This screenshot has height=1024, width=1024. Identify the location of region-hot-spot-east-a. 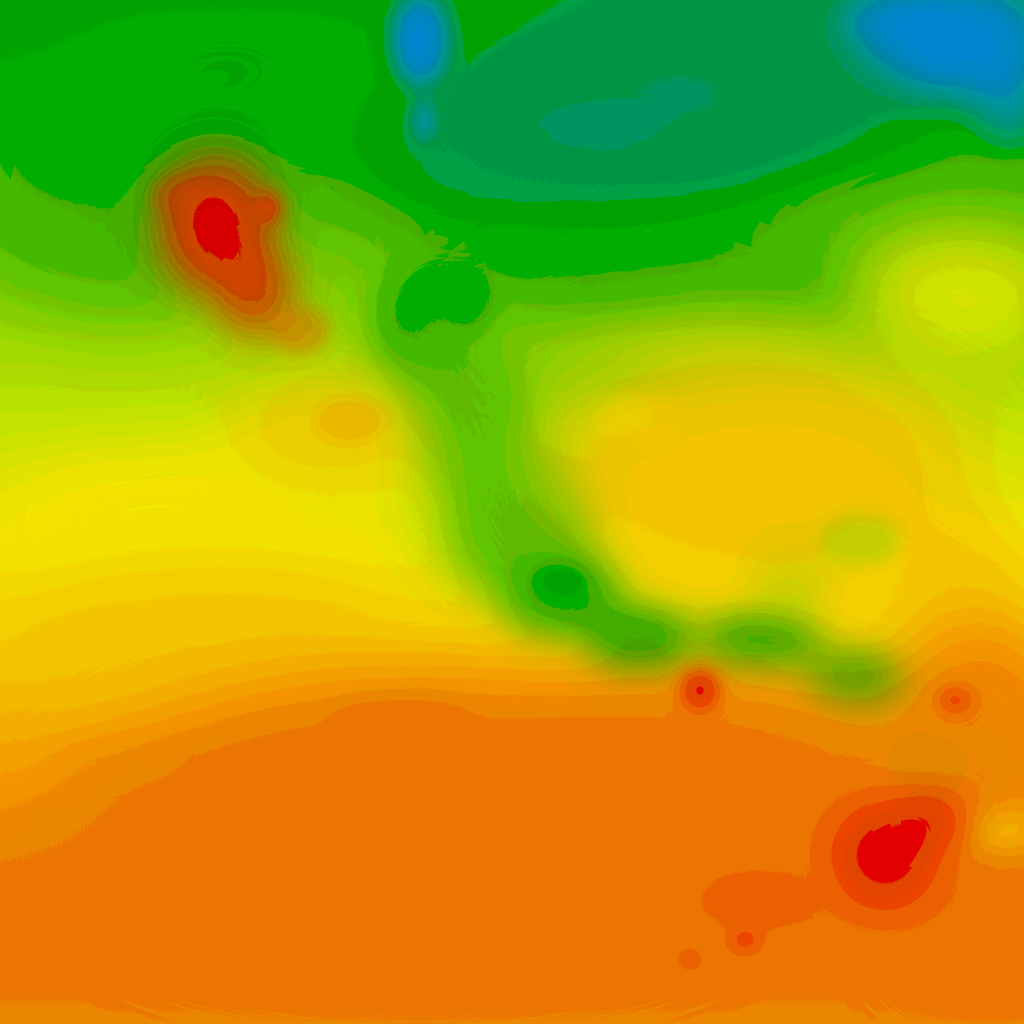
(955, 700).